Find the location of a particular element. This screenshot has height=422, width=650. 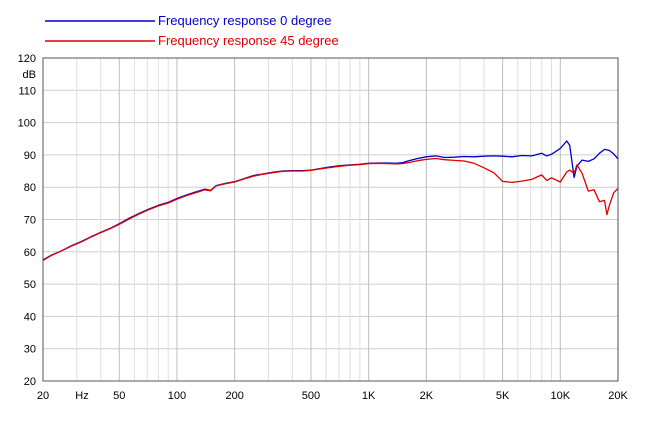

x-tick-label: 100 is located at coordinates (177, 396).